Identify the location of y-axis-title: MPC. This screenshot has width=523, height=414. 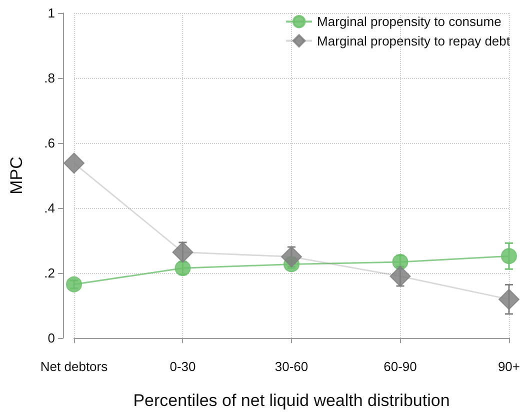
(16, 175).